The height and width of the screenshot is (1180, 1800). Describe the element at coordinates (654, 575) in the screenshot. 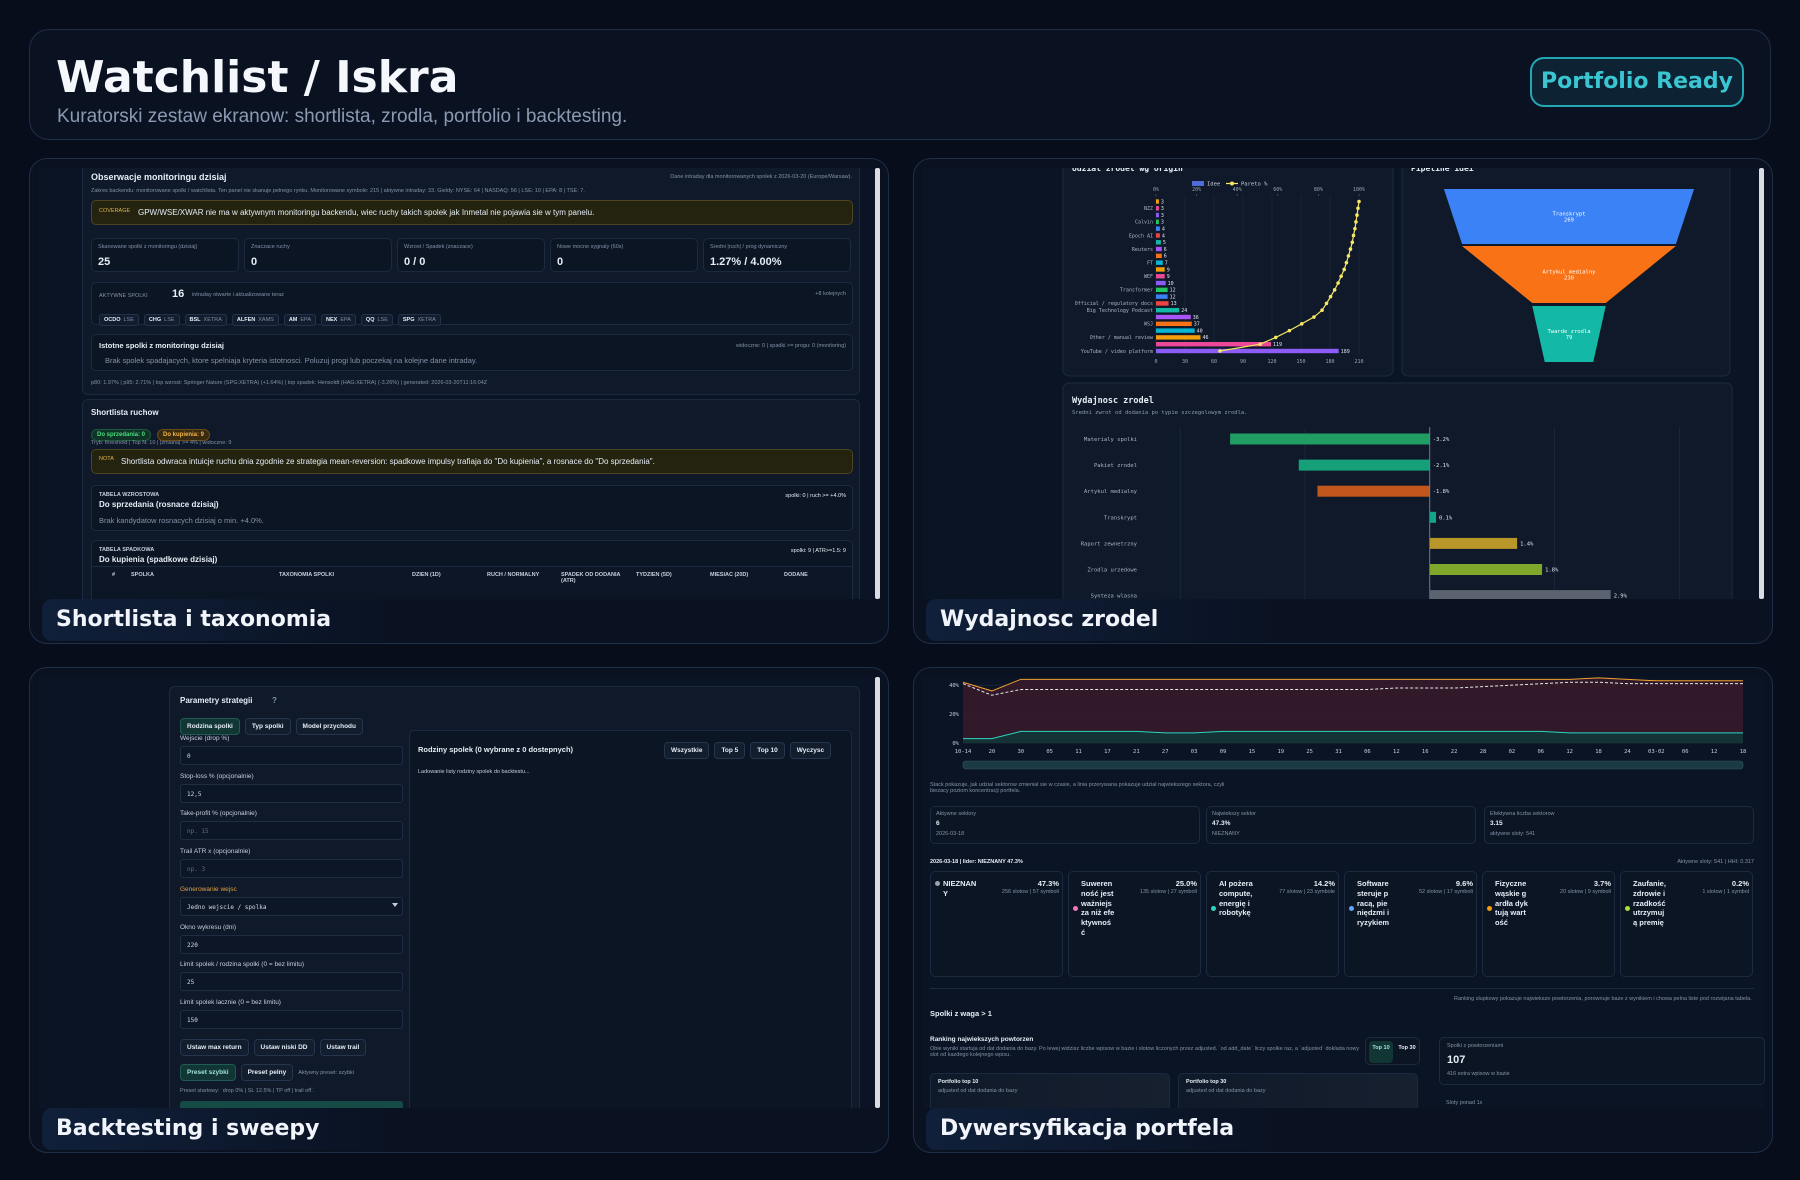

I see `column-header: TYDZIEN (5D)` at that location.